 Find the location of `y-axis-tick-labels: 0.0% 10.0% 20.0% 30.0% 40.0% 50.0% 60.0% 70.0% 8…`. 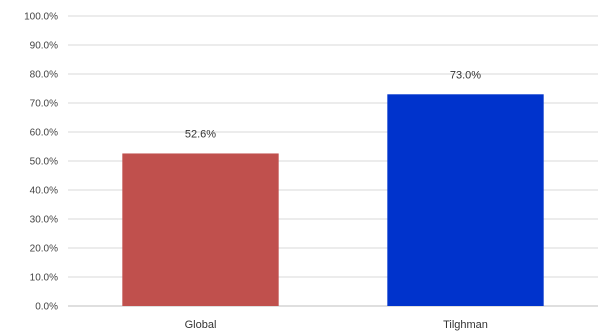

y-axis-tick-labels: 0.0% 10.0% 20.0% 30.0% 40.0% 50.0% 60.0% 70.0% 8… is located at coordinates (41, 162).